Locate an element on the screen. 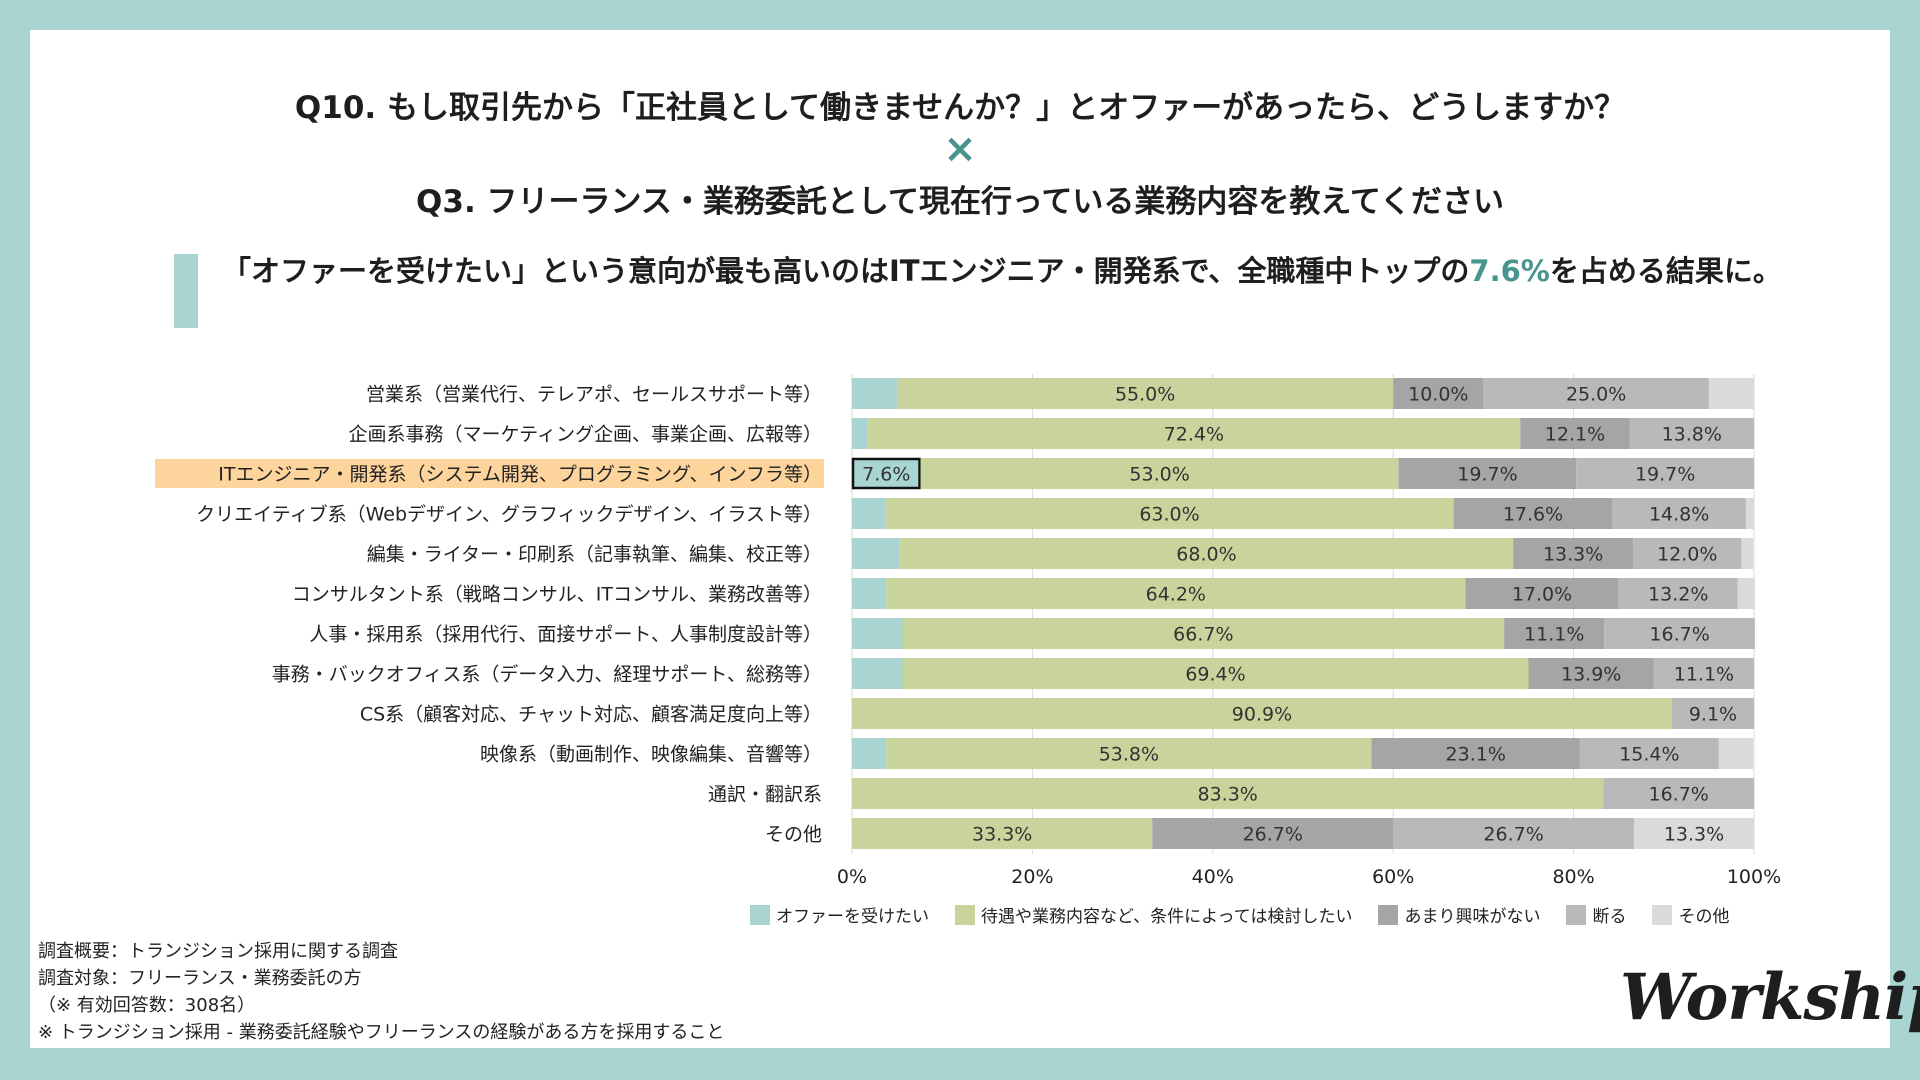 The width and height of the screenshot is (1920, 1080). highlight-box is located at coordinates (886, 473).